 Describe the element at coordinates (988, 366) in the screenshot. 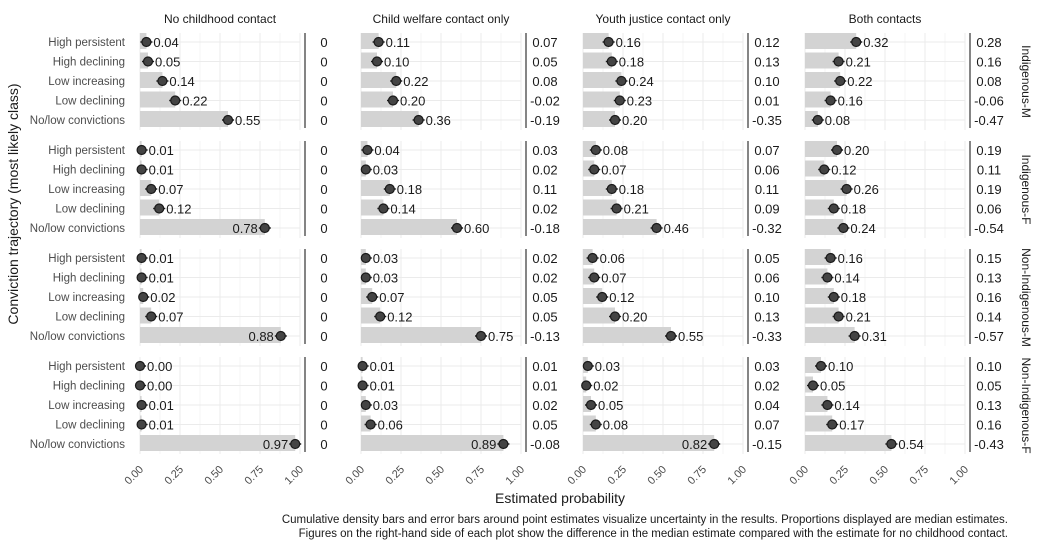

I see `difference-label: 0.10` at that location.